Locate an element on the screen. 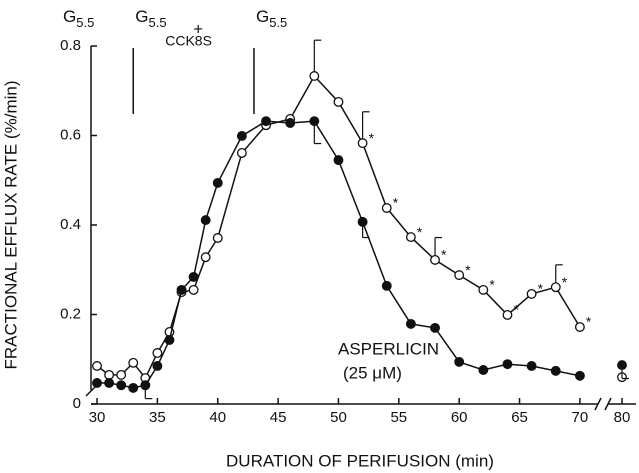 The width and height of the screenshot is (639, 473). annotation: (25 μM) is located at coordinates (372, 372).